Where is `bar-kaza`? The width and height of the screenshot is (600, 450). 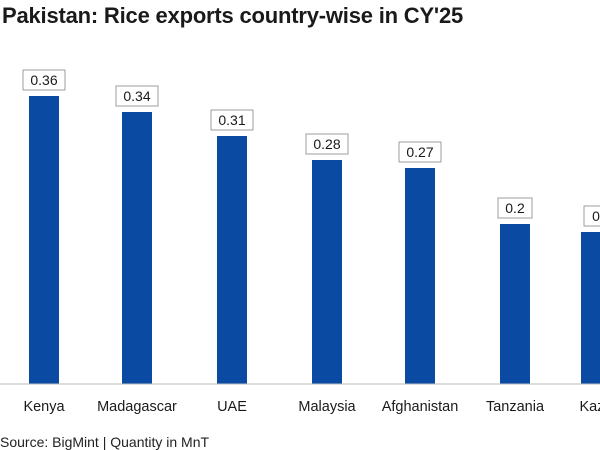 bar-kaza is located at coordinates (590, 308).